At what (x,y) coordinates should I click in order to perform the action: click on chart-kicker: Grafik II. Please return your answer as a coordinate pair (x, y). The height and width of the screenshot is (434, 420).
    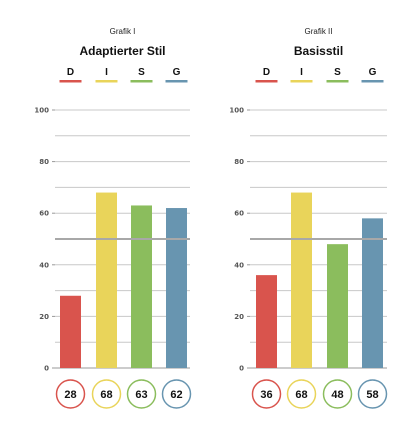
    Looking at the image, I should click on (318, 31).